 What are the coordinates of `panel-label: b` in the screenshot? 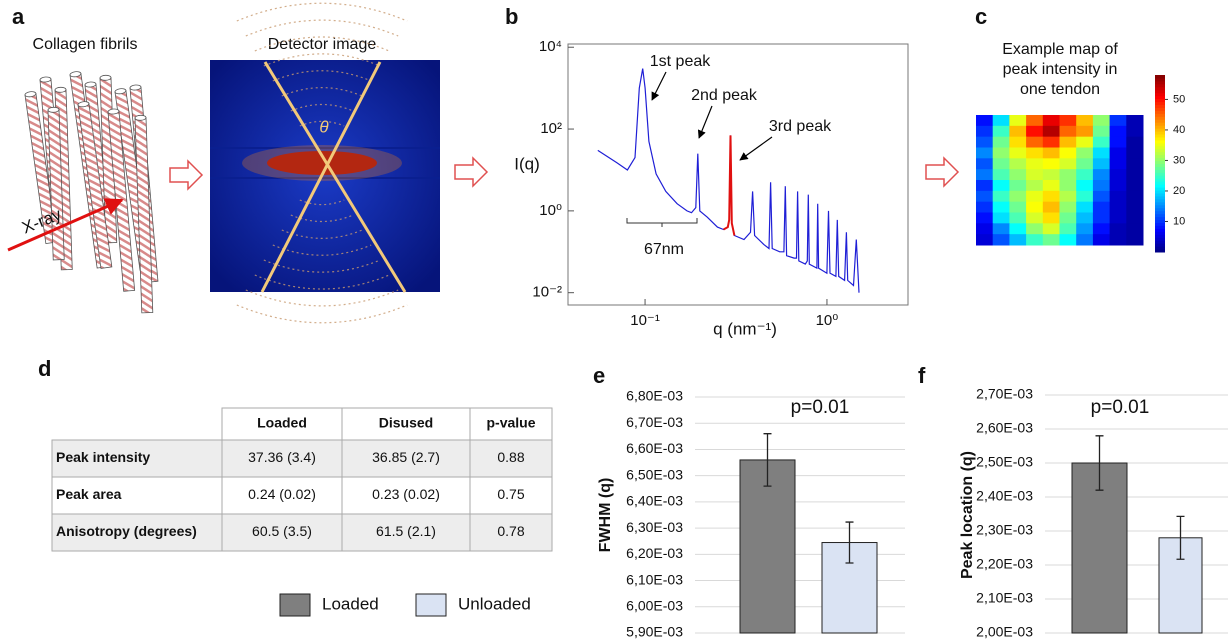 It's located at (511, 16).